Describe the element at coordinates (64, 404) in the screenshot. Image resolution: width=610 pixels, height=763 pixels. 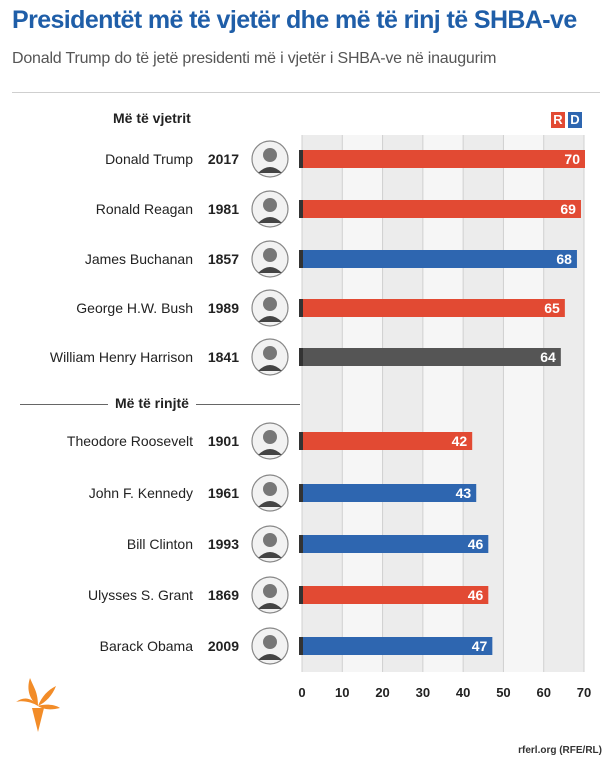
I see `section-divider-left` at that location.